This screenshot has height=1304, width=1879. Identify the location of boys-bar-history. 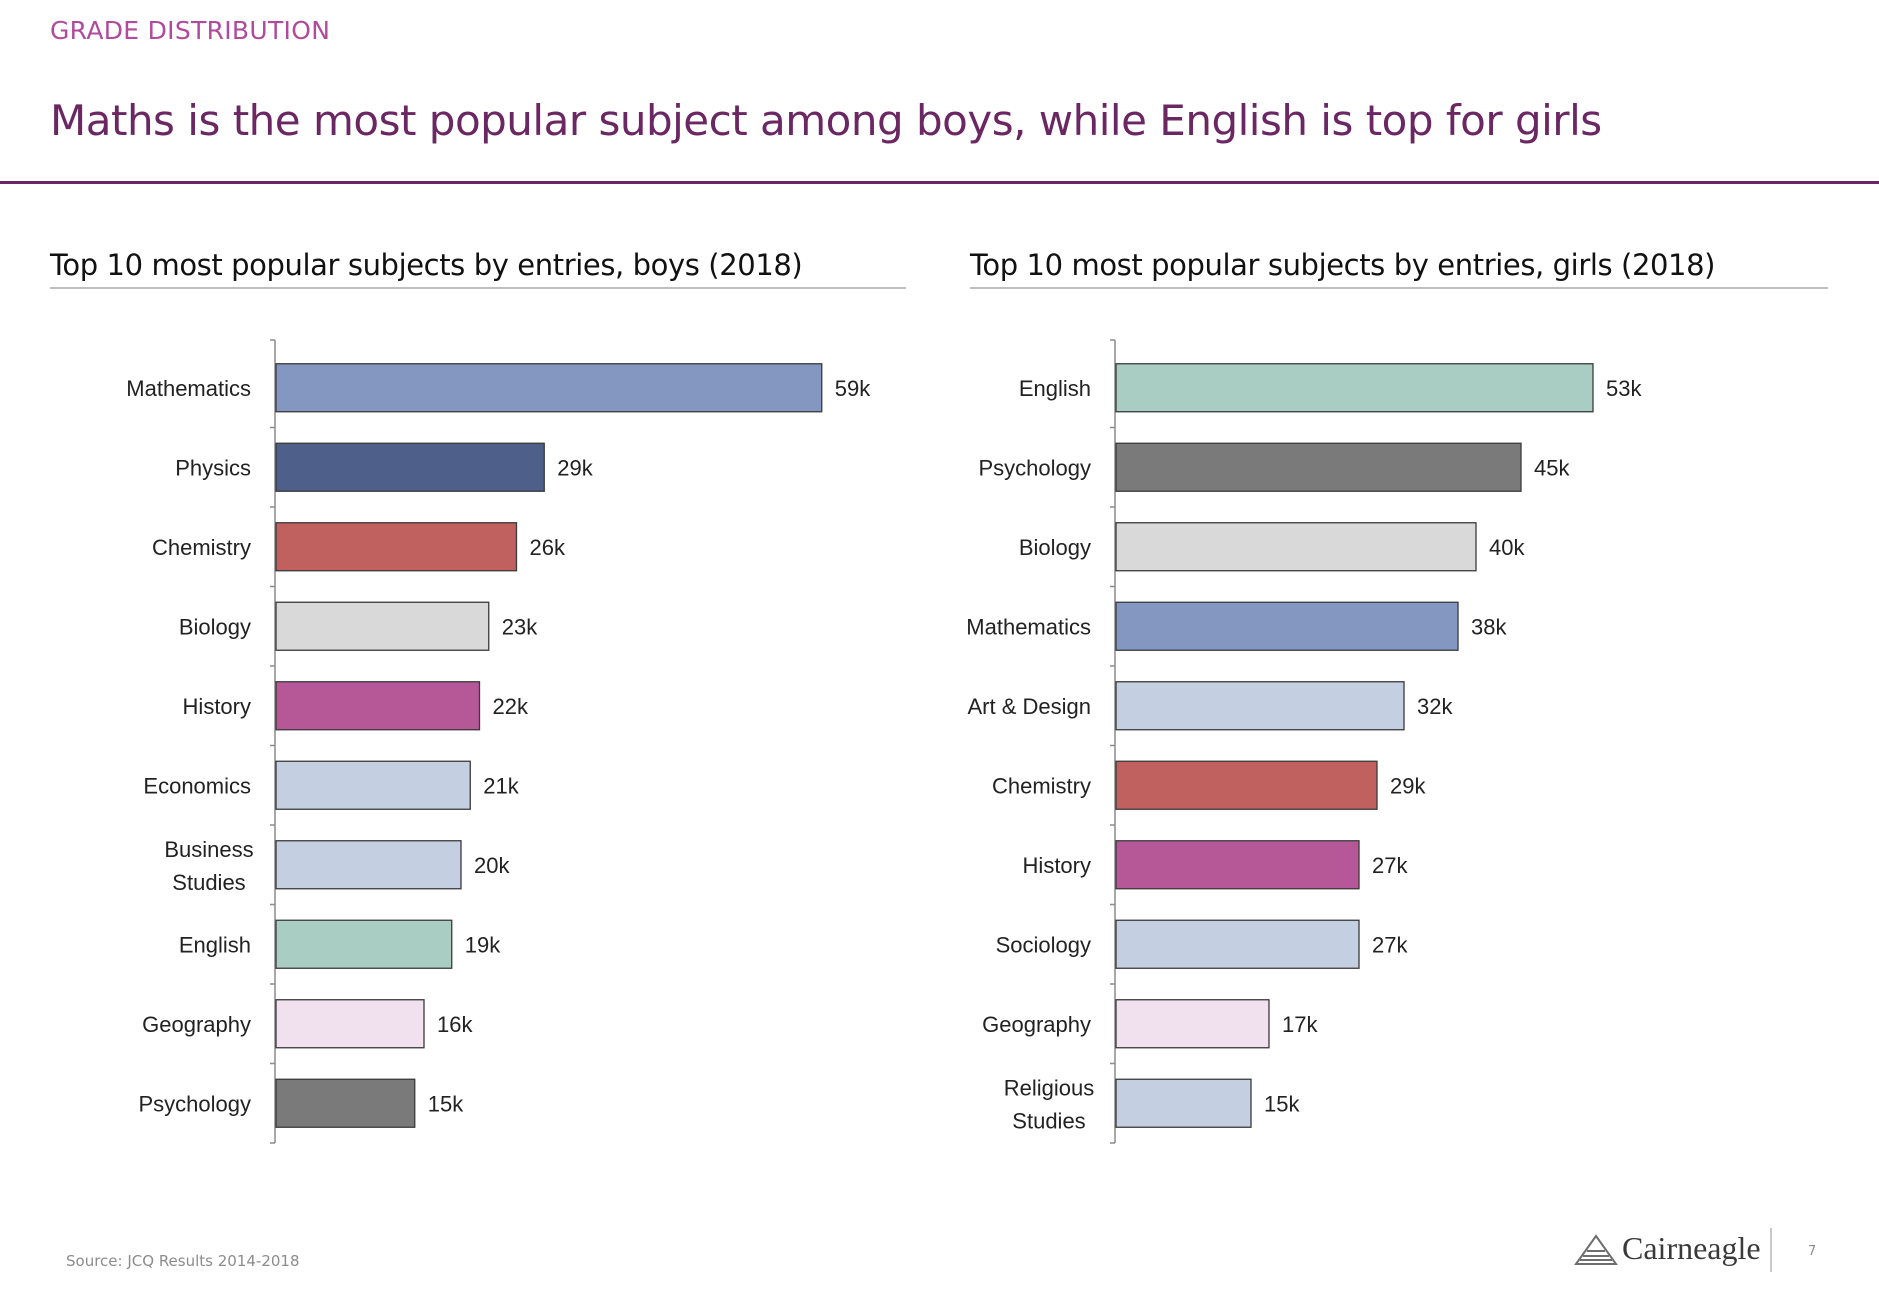
(378, 706).